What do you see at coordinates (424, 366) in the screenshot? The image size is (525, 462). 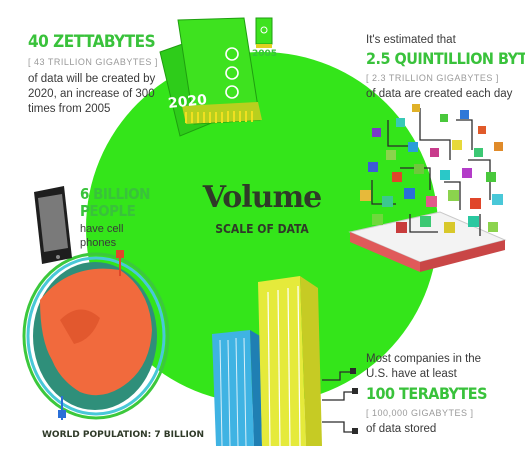 I see `terabytes-intro: Most companies in the U.S. have at least` at bounding box center [424, 366].